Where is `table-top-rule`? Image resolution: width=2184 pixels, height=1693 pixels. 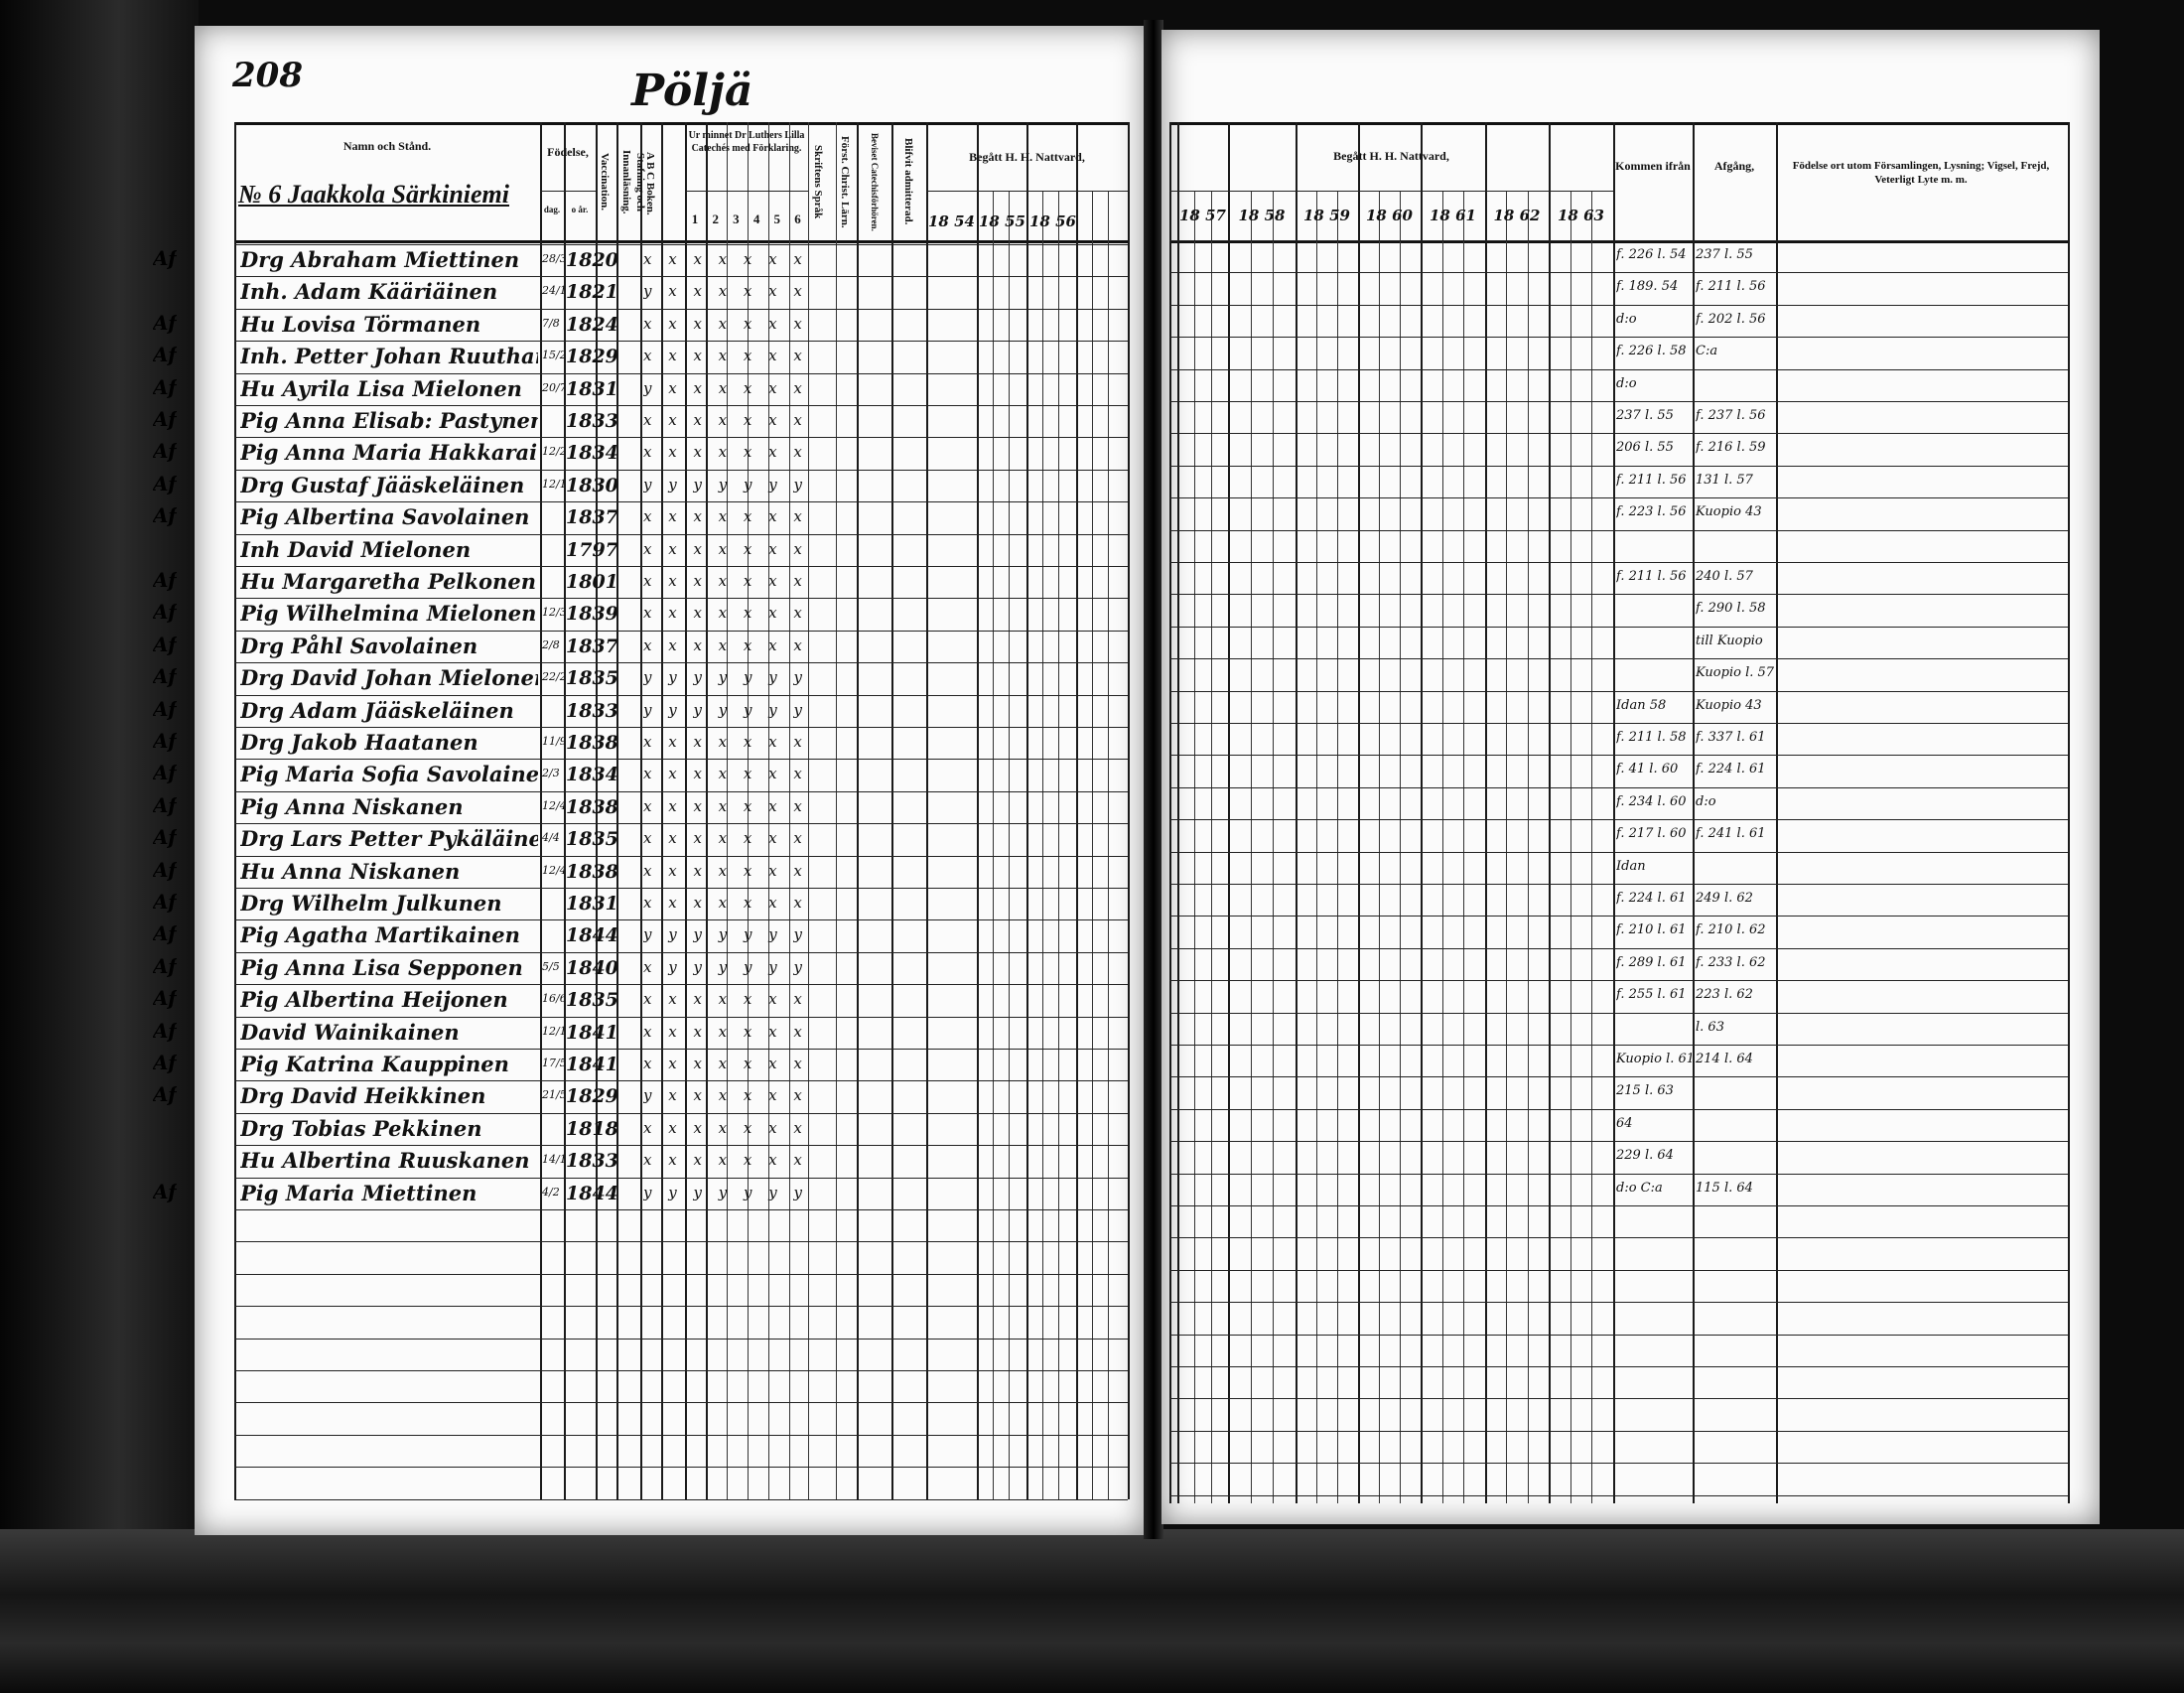
table-top-rule is located at coordinates (681, 123).